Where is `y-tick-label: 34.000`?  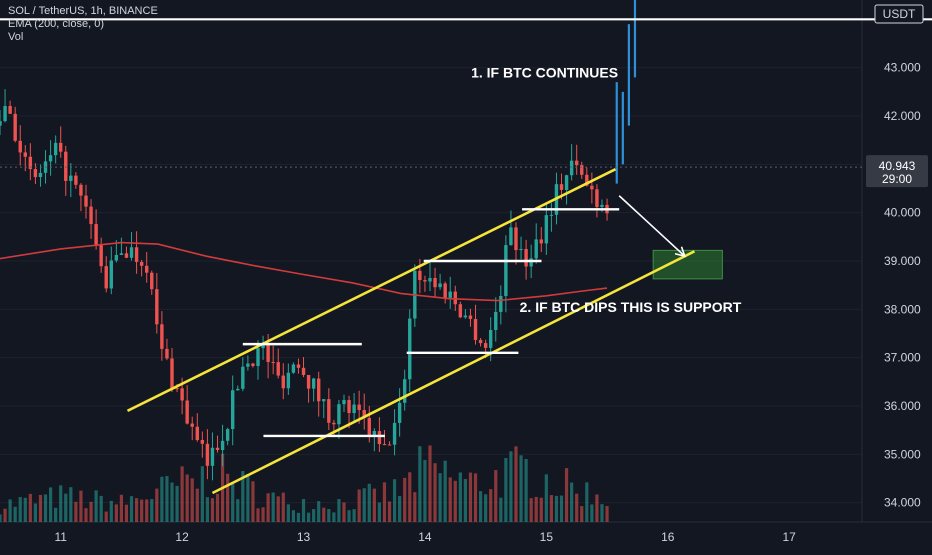
y-tick-label: 34.000 is located at coordinates (902, 503).